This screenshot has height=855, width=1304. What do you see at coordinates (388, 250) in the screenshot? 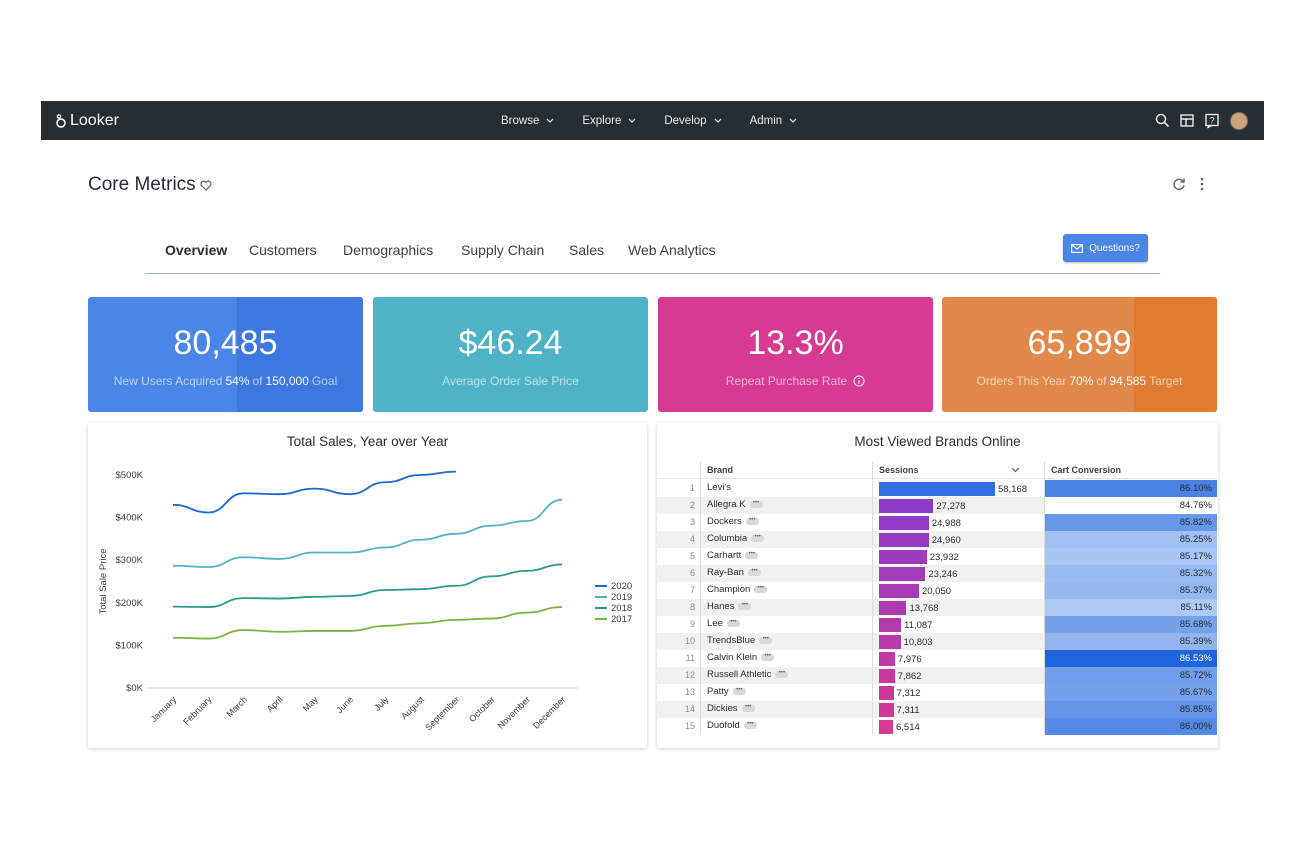
I see `tab-demographics: Demographics` at bounding box center [388, 250].